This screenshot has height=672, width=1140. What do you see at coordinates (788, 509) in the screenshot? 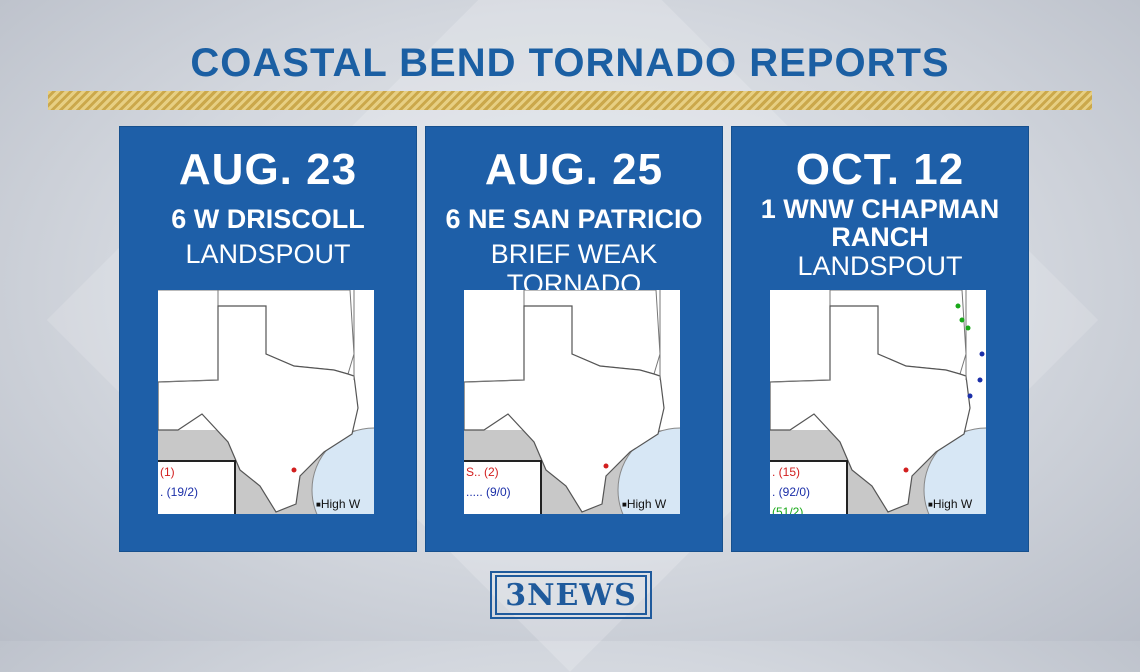
I see `legend-line: (51/2)` at bounding box center [788, 509].